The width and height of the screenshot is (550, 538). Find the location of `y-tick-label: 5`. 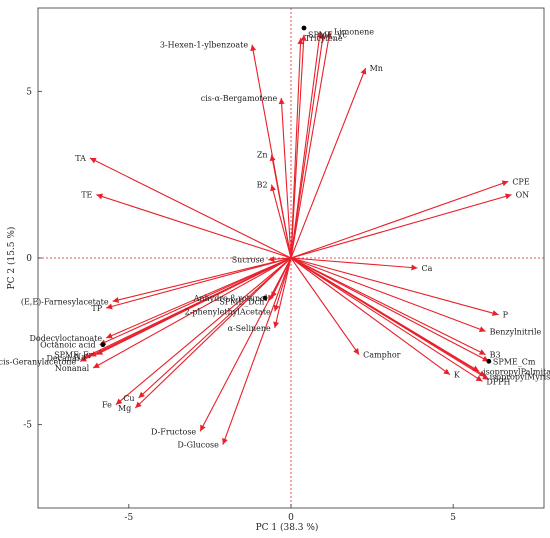

y-tick-label: 5 is located at coordinates (29, 92).